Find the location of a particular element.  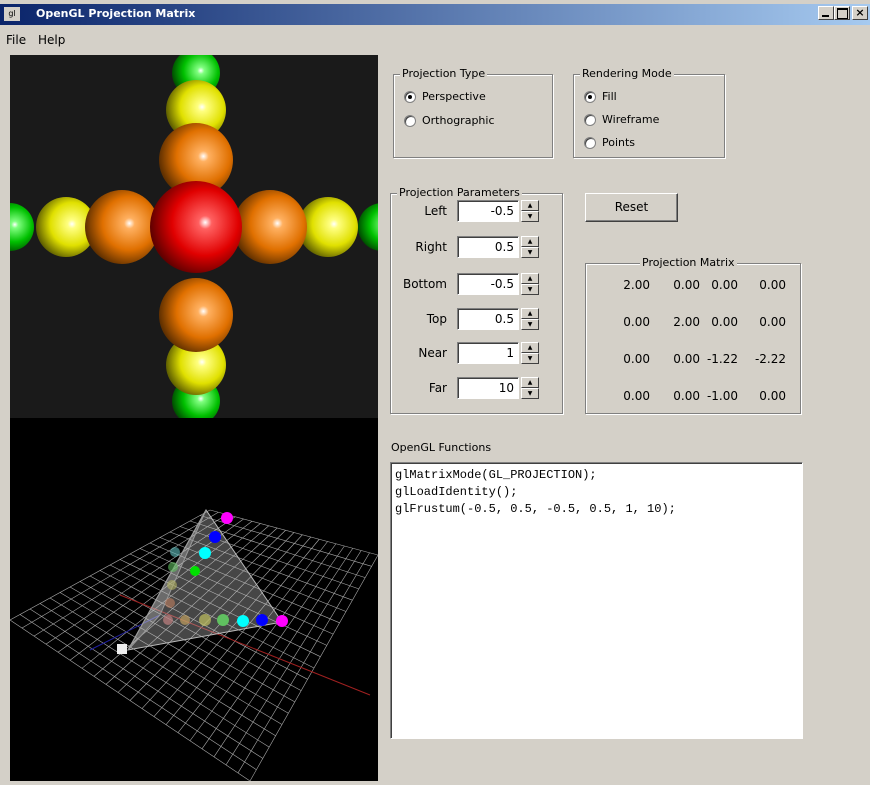

code-line: glMatrixMode(GL_PROJECTION); is located at coordinates (496, 475).